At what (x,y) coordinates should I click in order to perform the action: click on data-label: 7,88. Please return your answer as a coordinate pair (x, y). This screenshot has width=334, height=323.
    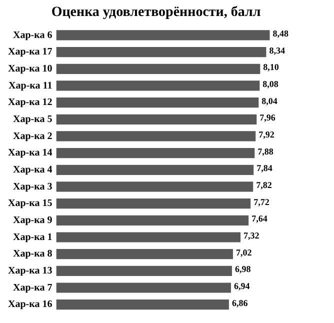
    Looking at the image, I should click on (266, 151).